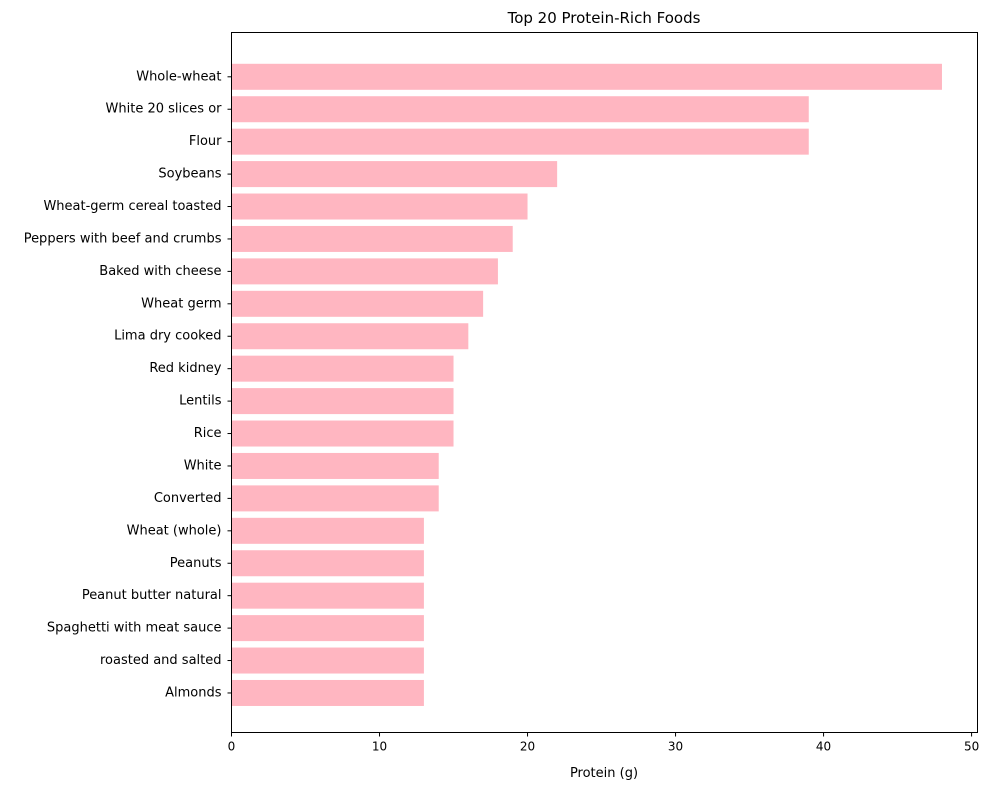  What do you see at coordinates (604, 773) in the screenshot?
I see `x-axis-title: Protein (g)` at bounding box center [604, 773].